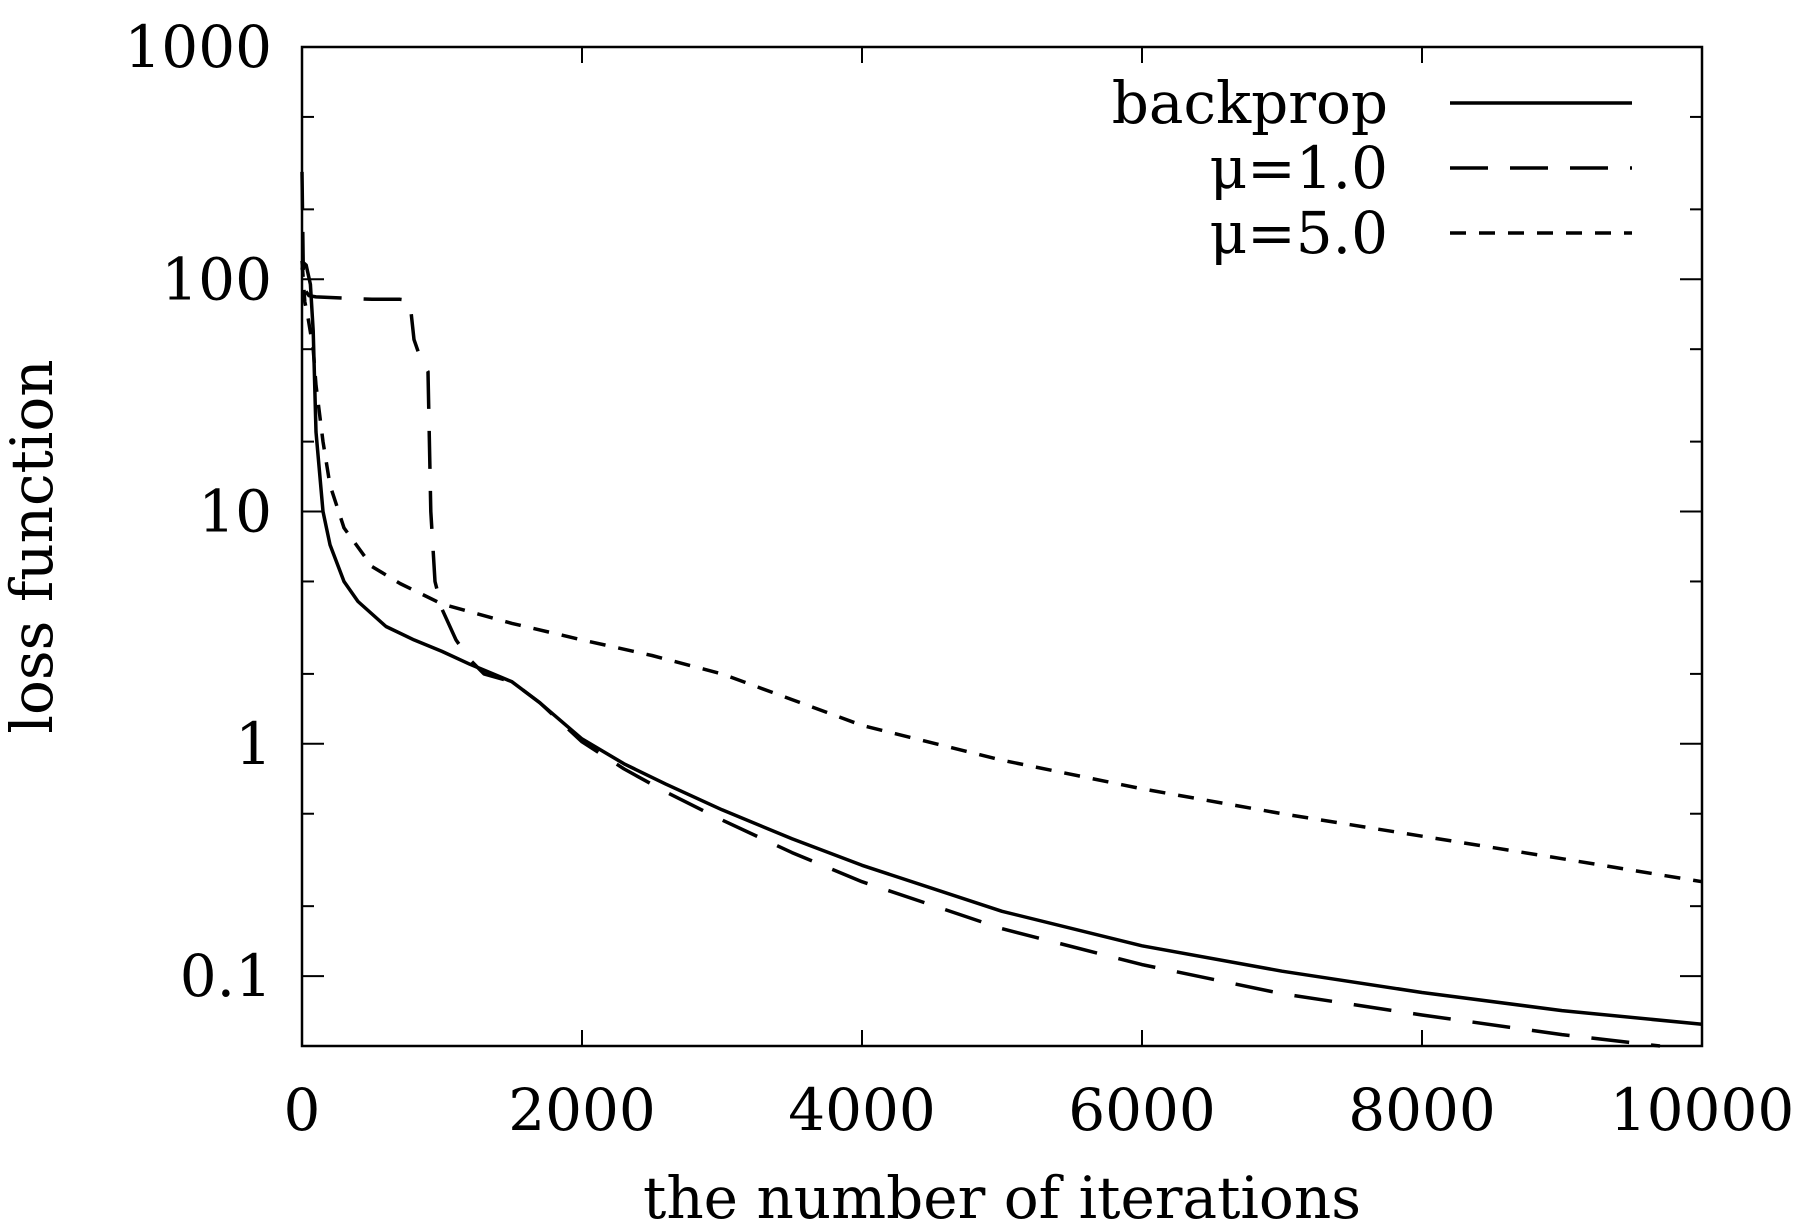 Image resolution: width=1795 pixels, height=1228 pixels. Describe the element at coordinates (235, 512) in the screenshot. I see `y-tick-label: 10` at that location.